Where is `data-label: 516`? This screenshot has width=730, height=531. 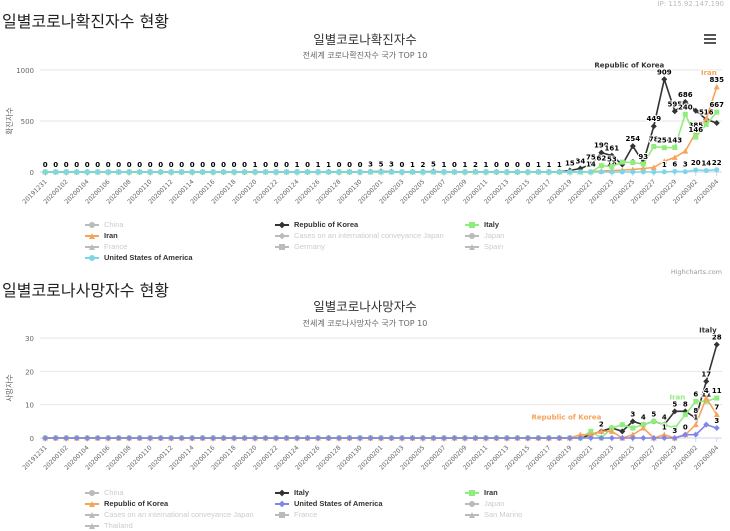
data-label: 516 is located at coordinates (706, 112).